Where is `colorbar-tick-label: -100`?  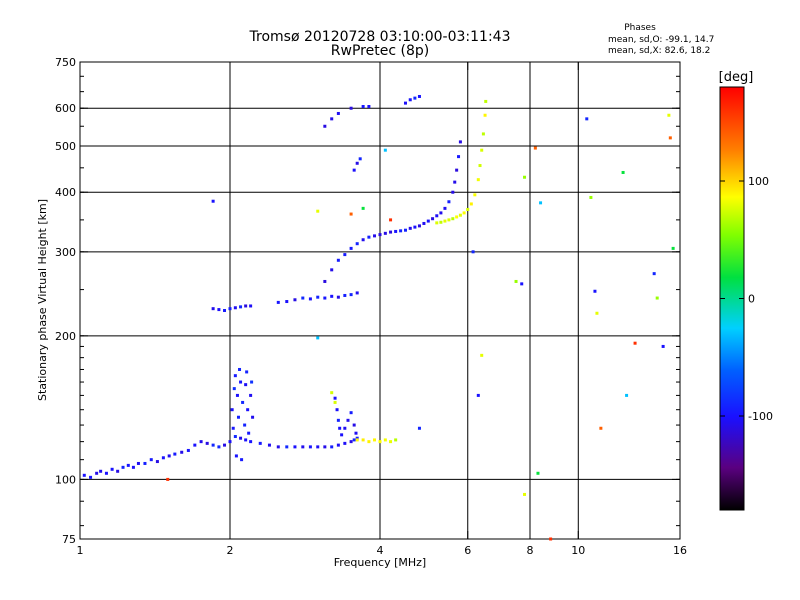 colorbar-tick-label: -100 is located at coordinates (760, 416).